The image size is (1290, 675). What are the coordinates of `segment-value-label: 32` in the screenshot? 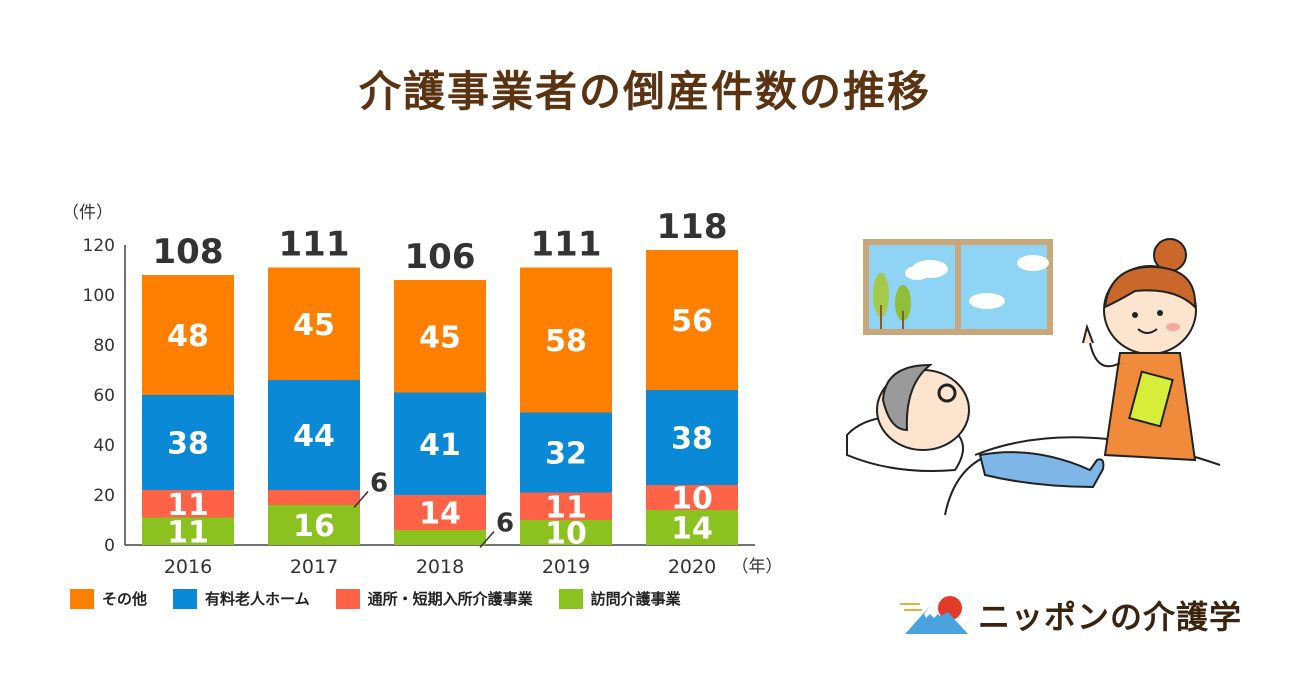 It's located at (566, 454).